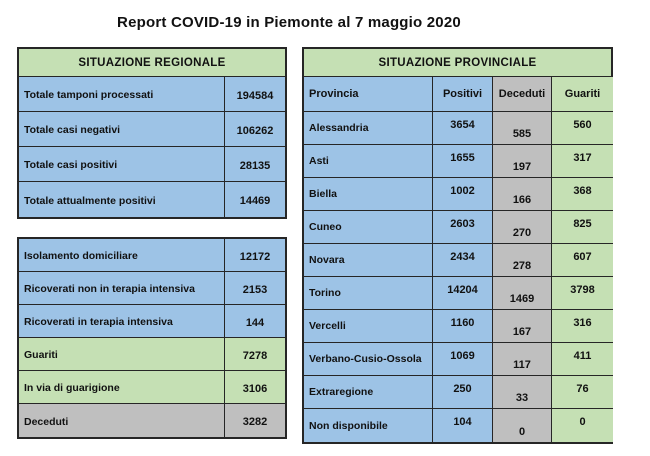  I want to click on guariti-cell: 411, so click(582, 359).